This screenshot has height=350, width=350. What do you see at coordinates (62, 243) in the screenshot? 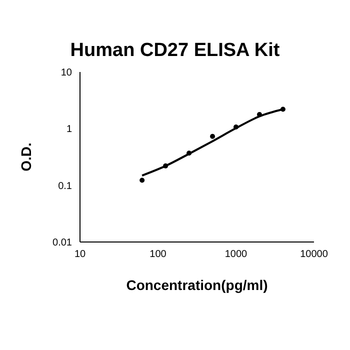
I see `y-tick-label: 0.01` at bounding box center [62, 243].